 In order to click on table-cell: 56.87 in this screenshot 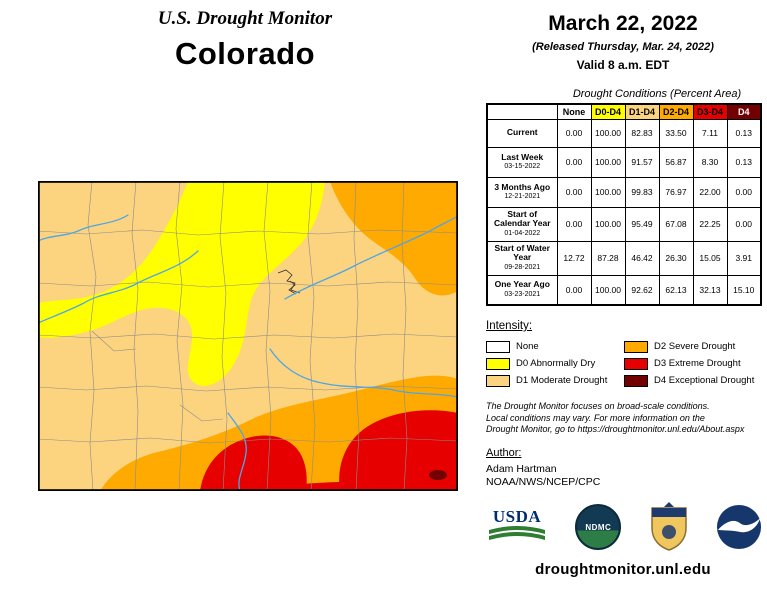, I will do `click(676, 162)`.